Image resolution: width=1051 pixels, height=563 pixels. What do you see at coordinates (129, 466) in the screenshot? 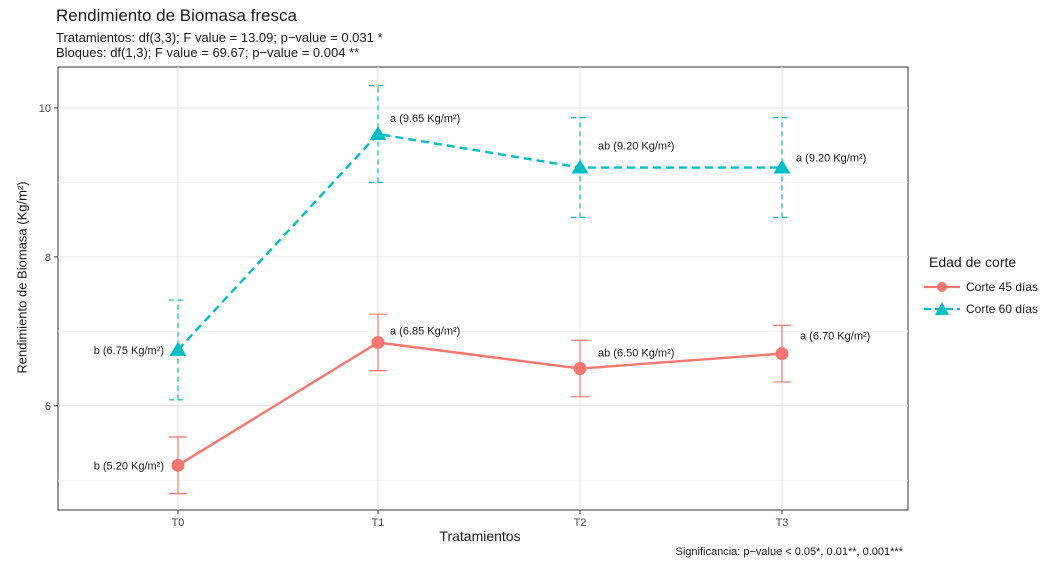
I see `data-label: b (5.20 Kg/m²)` at bounding box center [129, 466].